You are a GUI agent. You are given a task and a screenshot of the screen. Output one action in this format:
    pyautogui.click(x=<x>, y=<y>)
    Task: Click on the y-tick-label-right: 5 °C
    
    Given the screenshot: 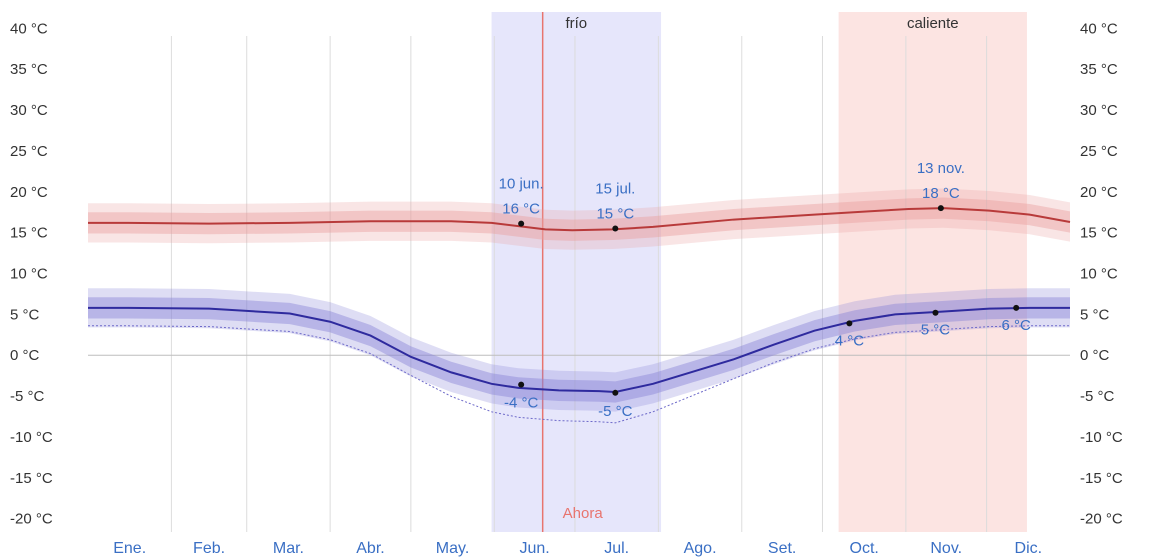 What is the action you would take?
    pyautogui.click(x=1095, y=314)
    